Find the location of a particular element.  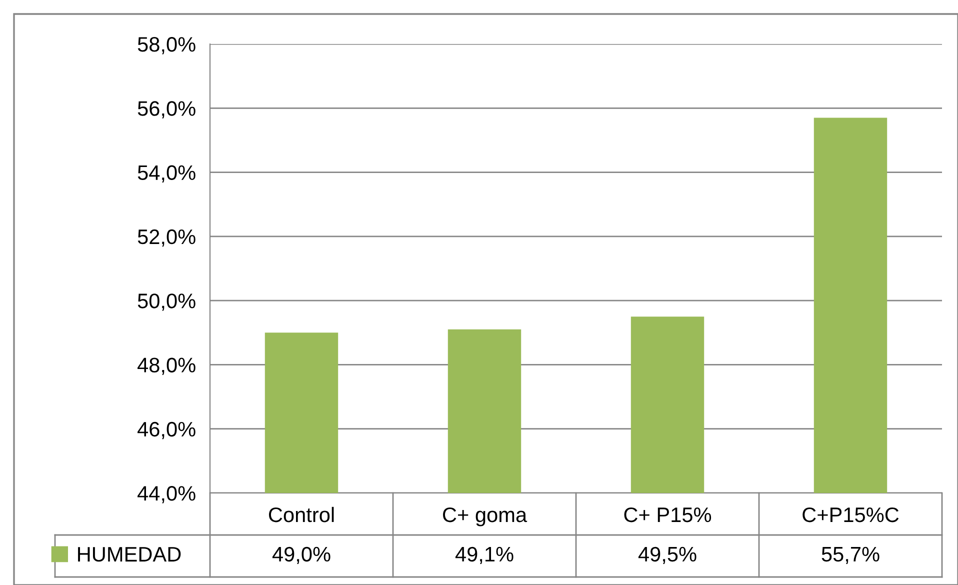

data-label: 49,0% is located at coordinates (301, 555).